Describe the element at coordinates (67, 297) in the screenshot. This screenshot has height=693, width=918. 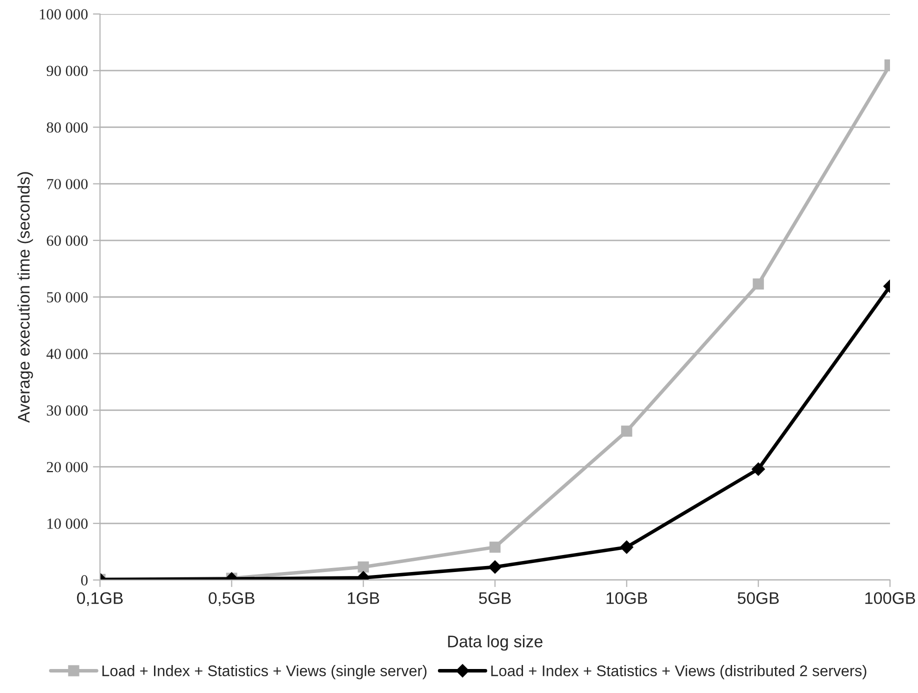
I see `y-tick-label: 50 000` at that location.